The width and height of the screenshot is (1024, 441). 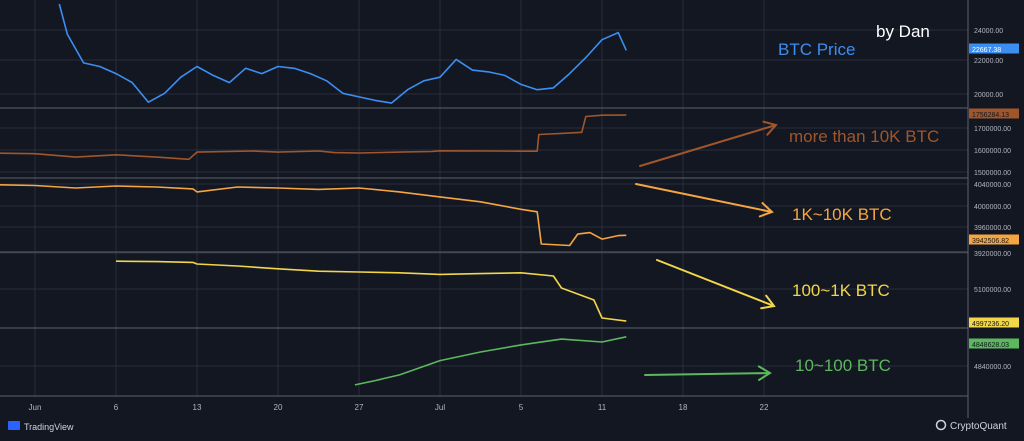 What do you see at coordinates (864, 136) in the screenshot?
I see `over10k-label: more than 10K BTC` at bounding box center [864, 136].